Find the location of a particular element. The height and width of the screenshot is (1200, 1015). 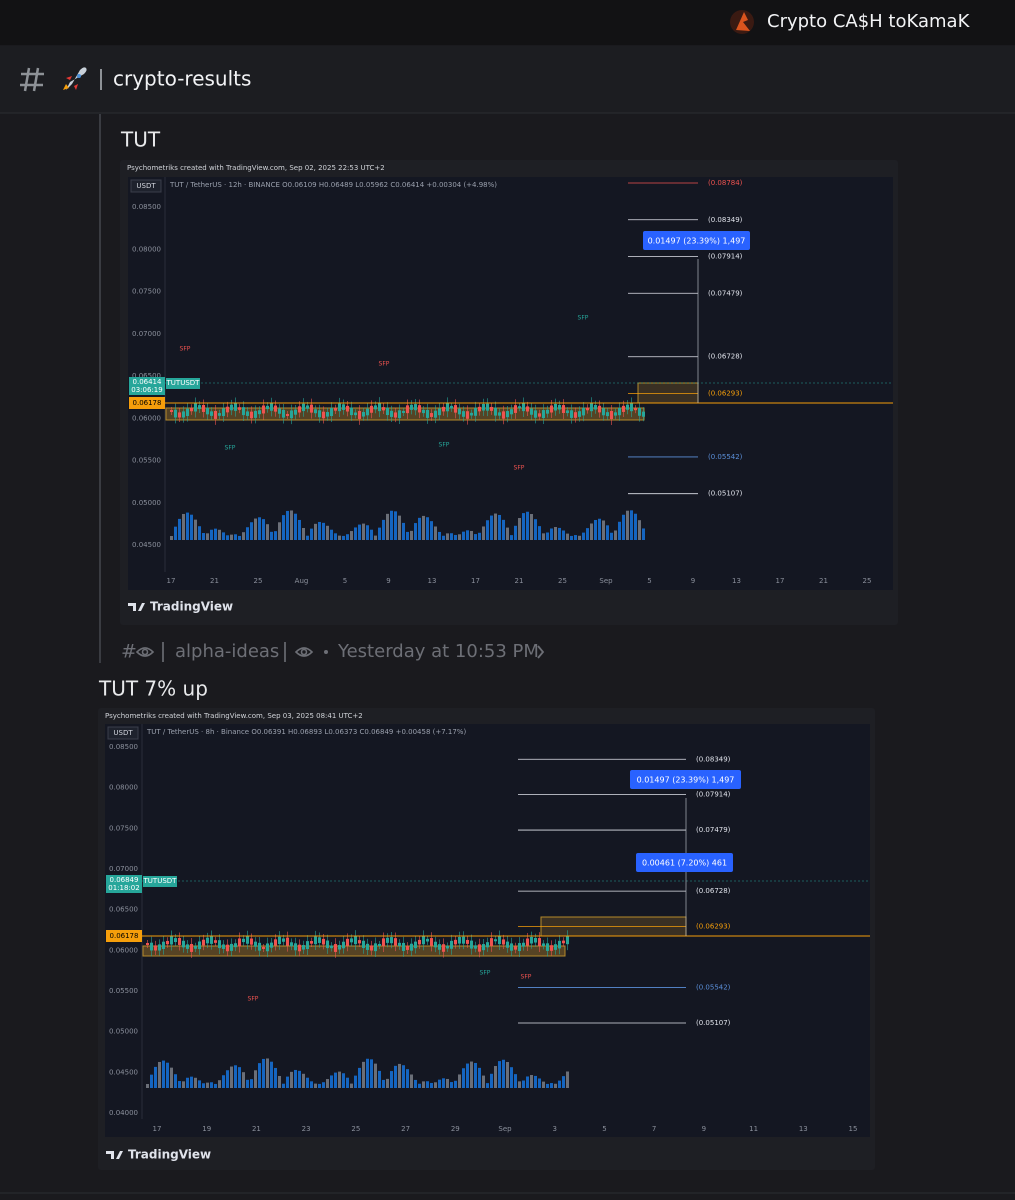

channel-name: crypto-results is located at coordinates (182, 79).